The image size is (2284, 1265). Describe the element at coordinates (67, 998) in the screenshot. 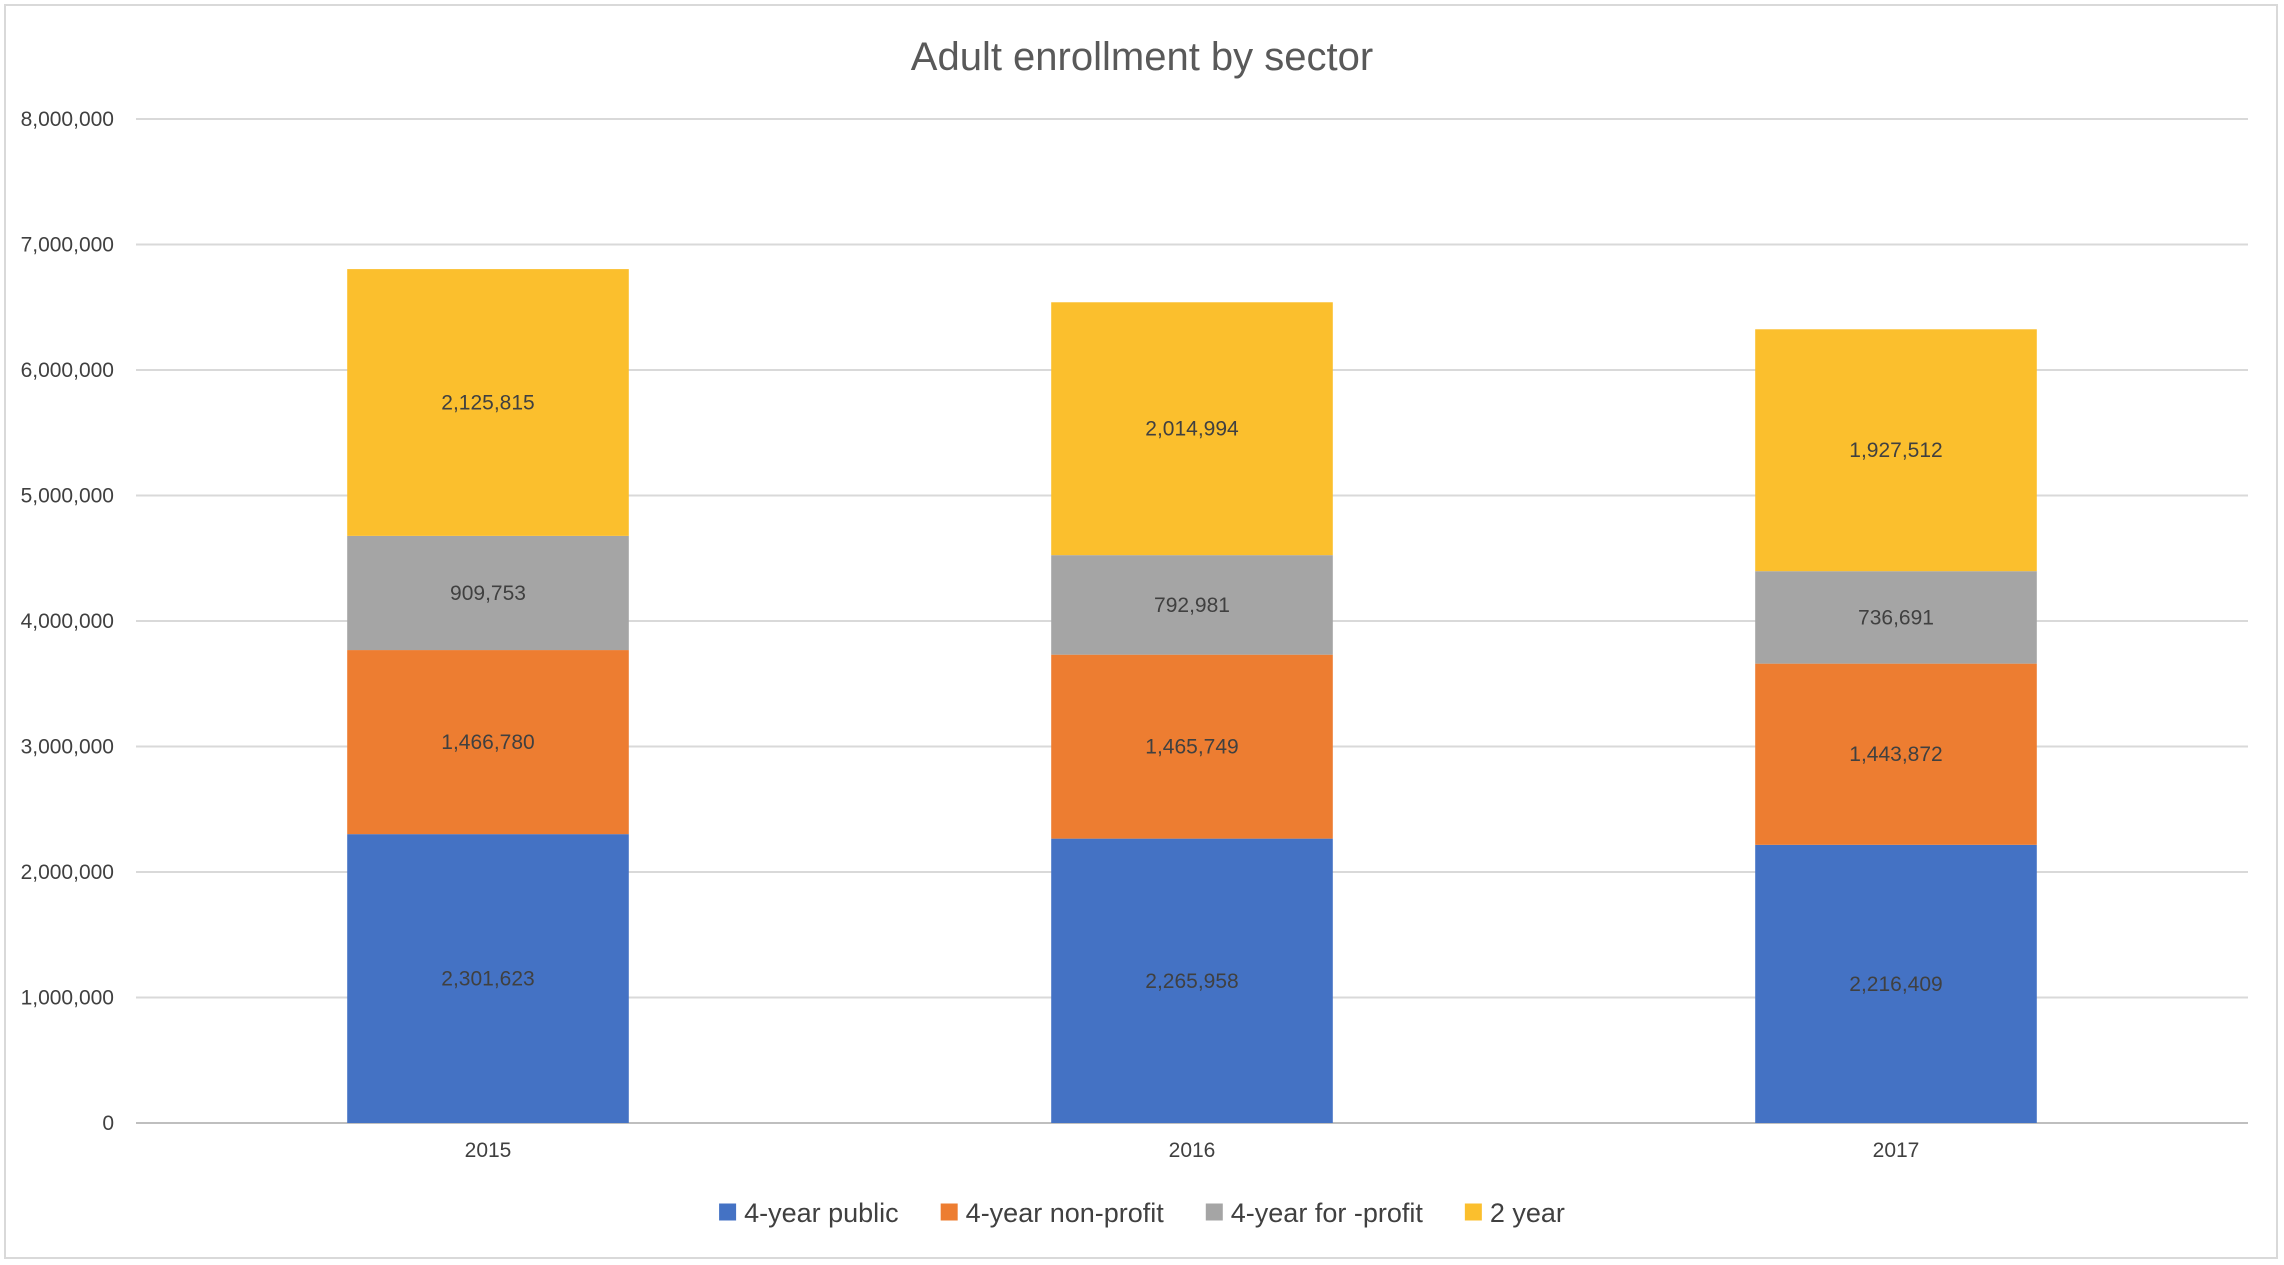

I see `y-tick-label: 1,000,000` at that location.